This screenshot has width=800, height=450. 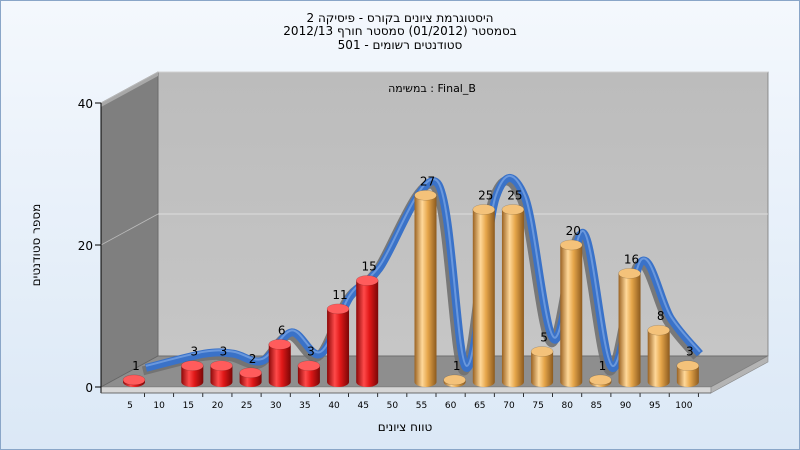 What do you see at coordinates (159, 406) in the screenshot?
I see `x-tick-label: 10` at bounding box center [159, 406].